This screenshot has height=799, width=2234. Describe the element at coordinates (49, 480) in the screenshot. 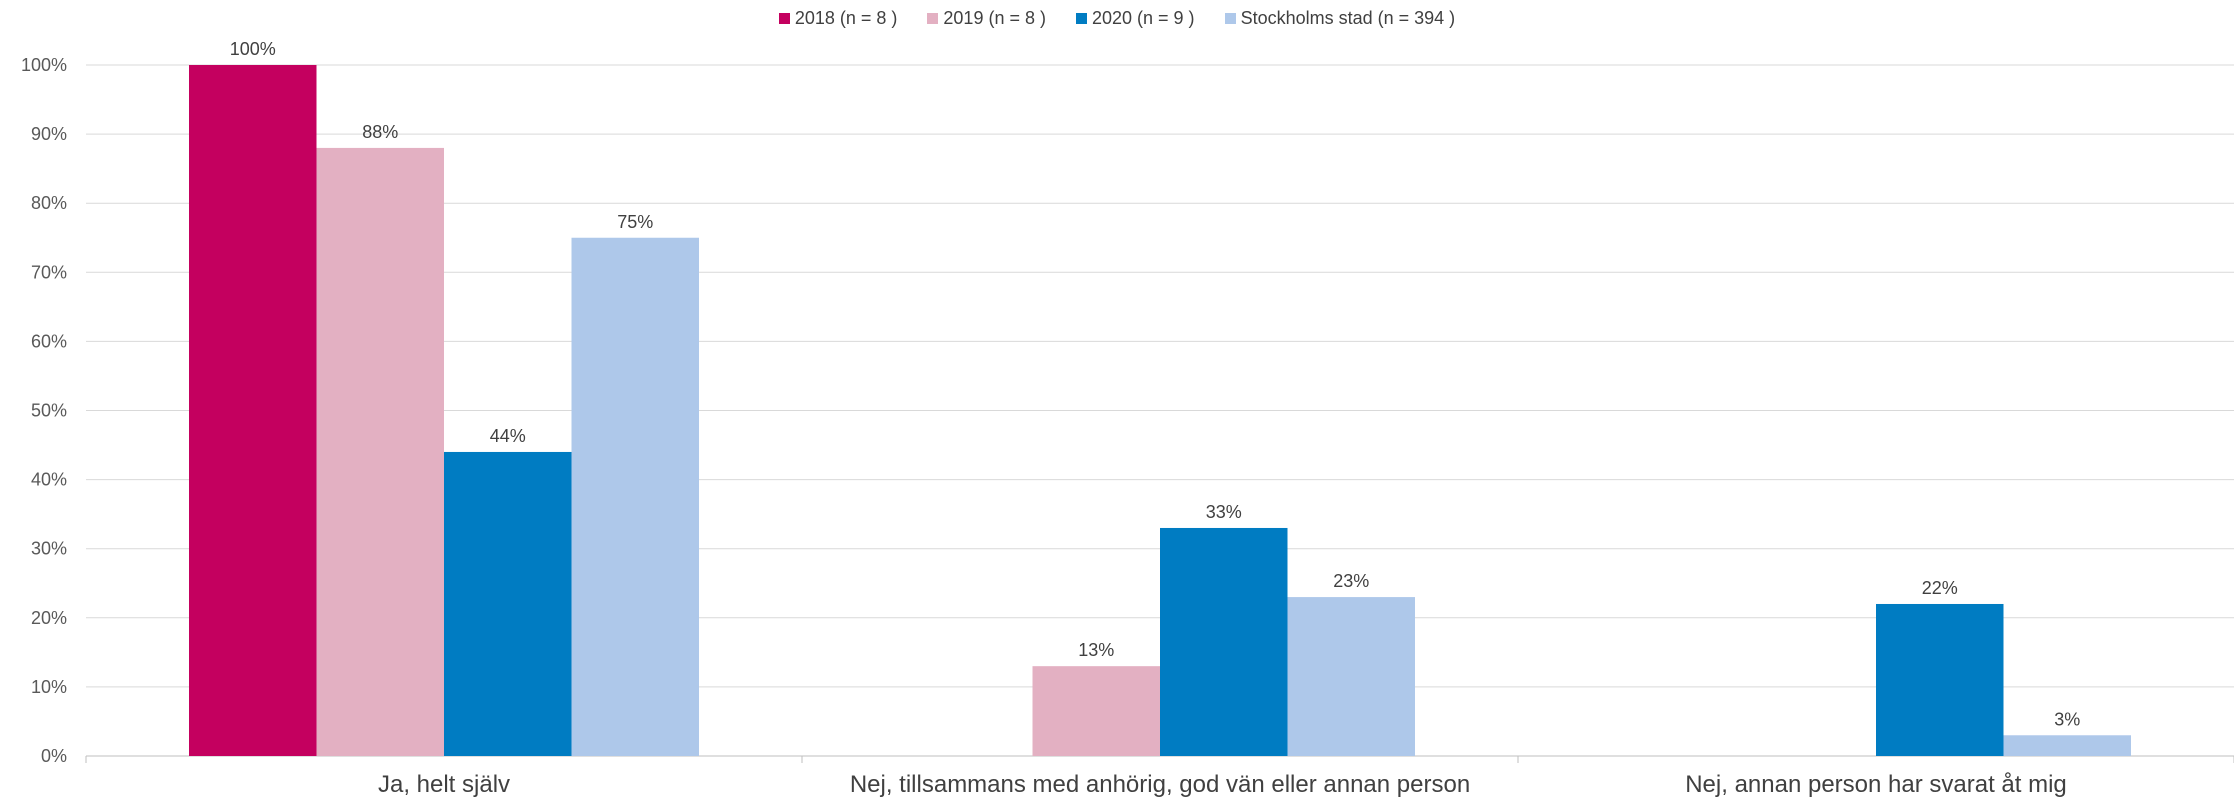

I see `y-tick-label: 40%` at that location.